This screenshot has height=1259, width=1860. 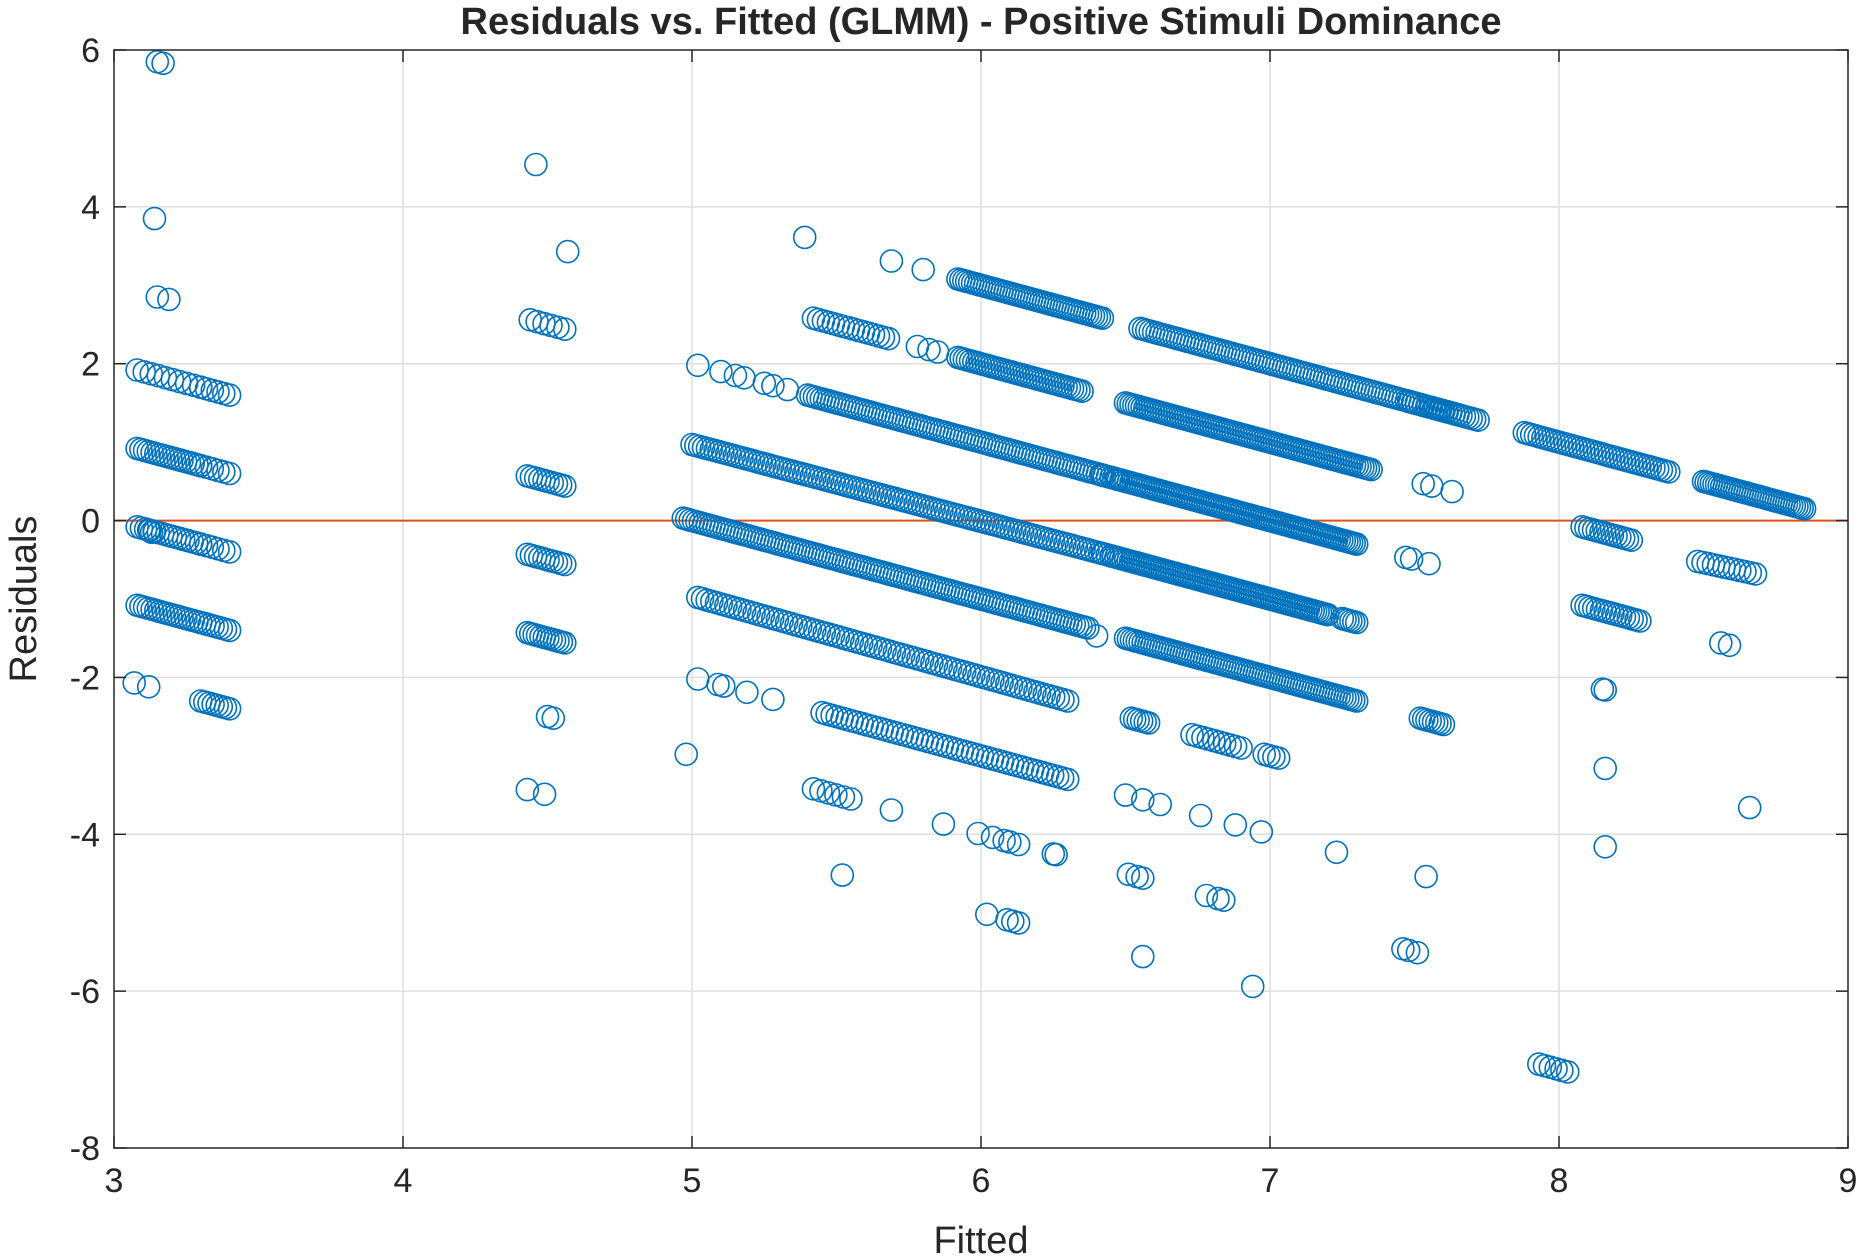 I want to click on x-tick-label: 4, so click(x=403, y=1181).